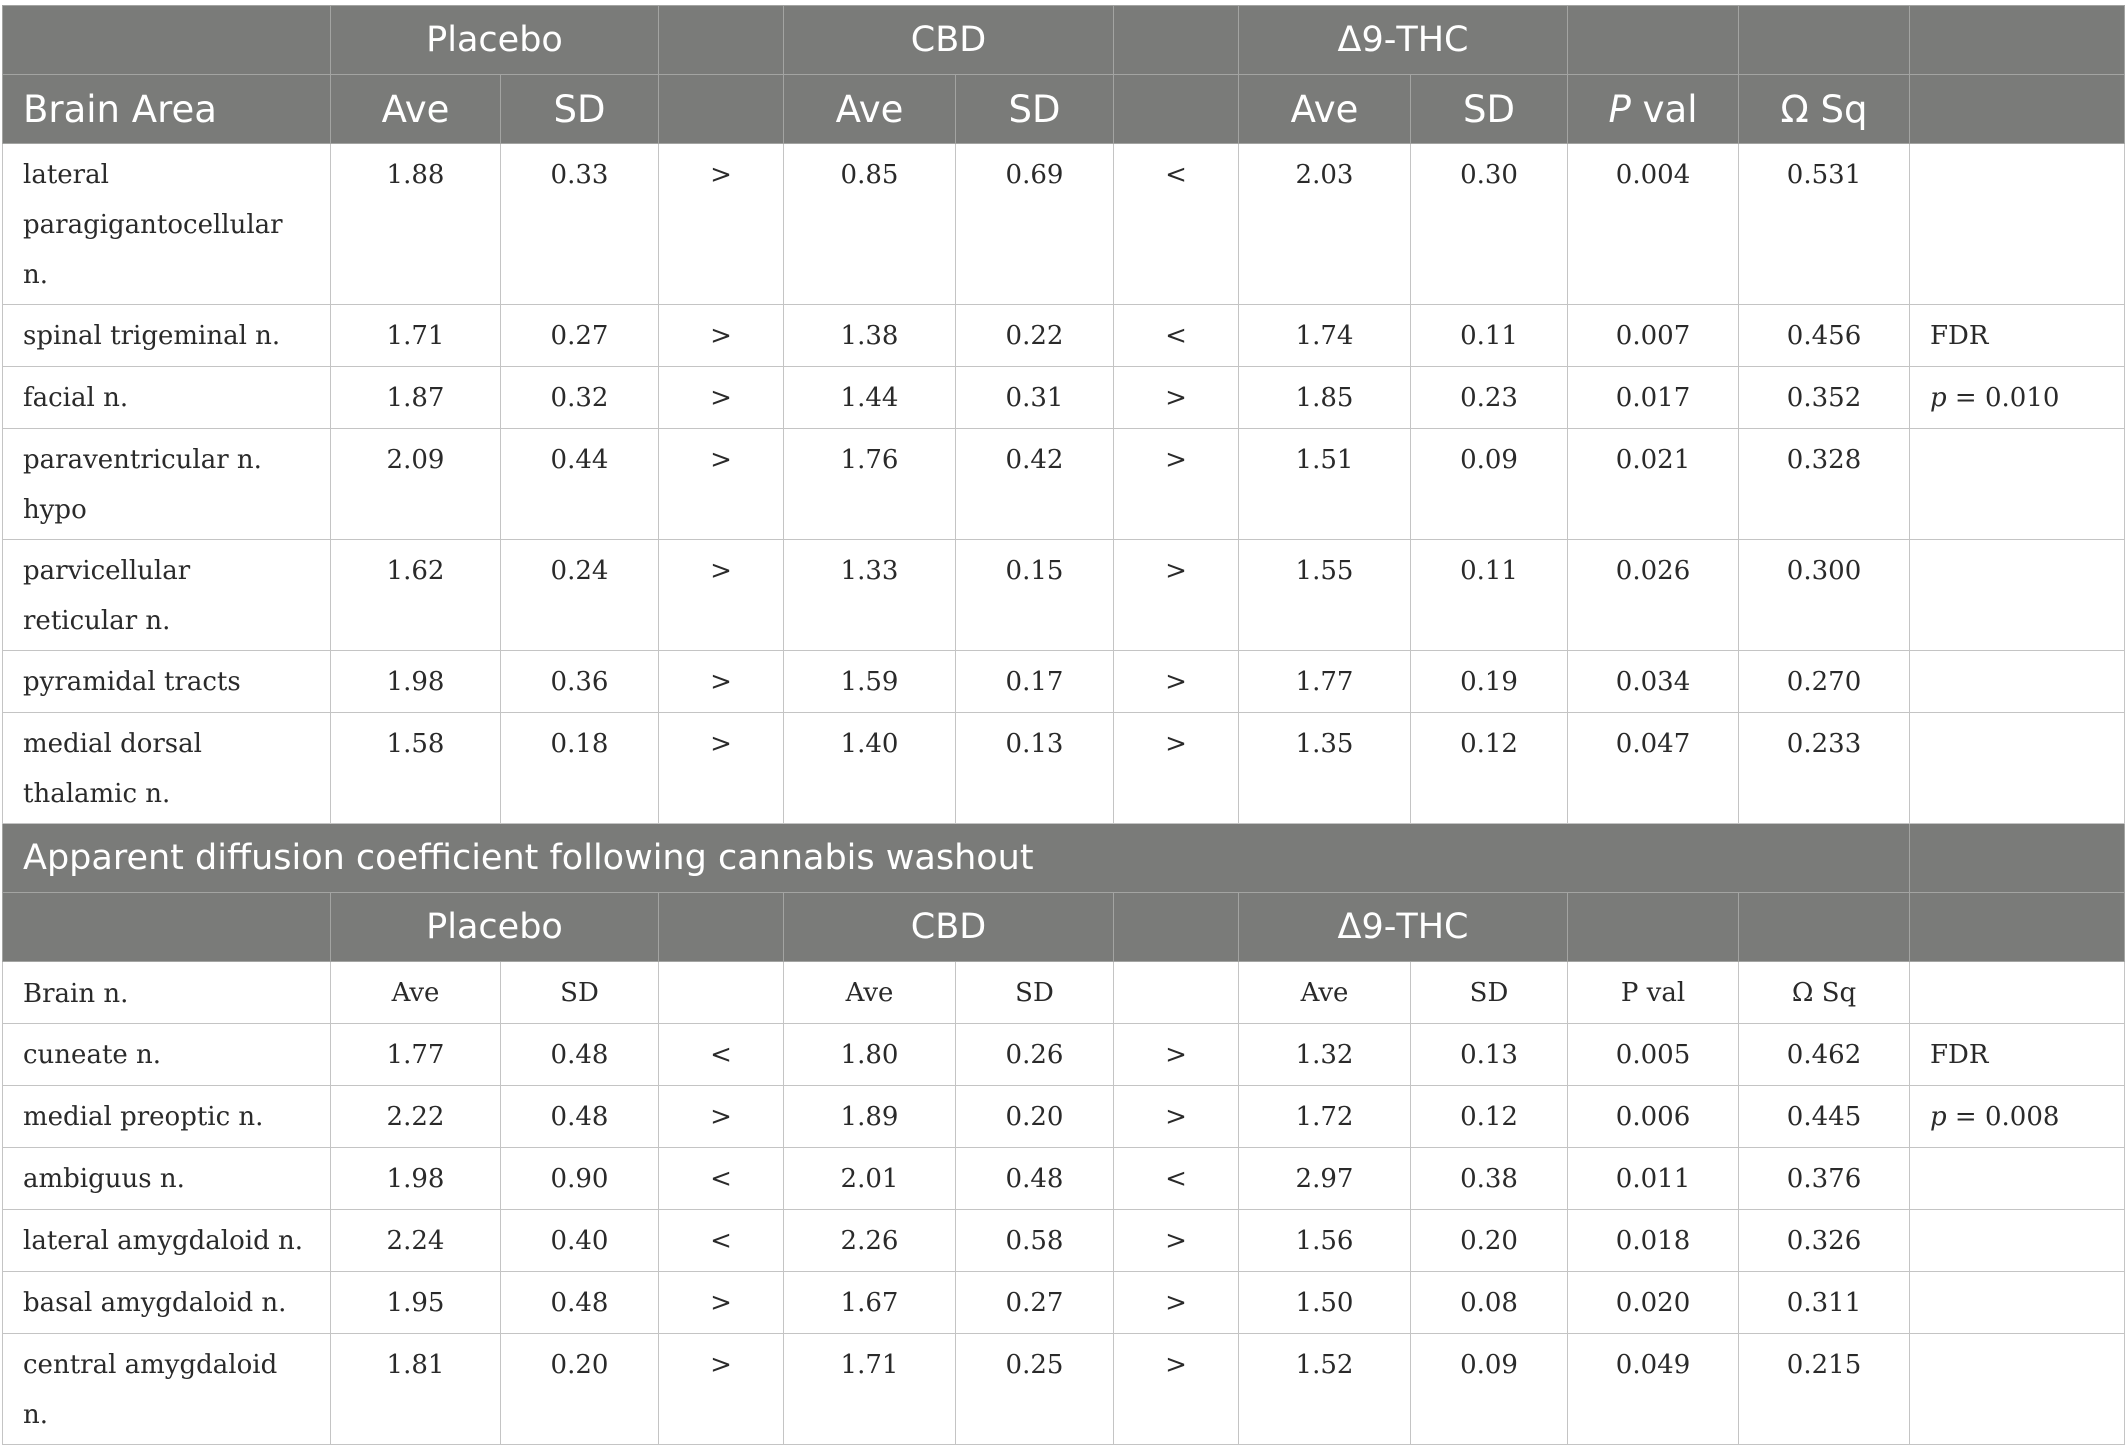 The image size is (2127, 1445). I want to click on thc-ave-cell: 2.03, so click(1324, 224).